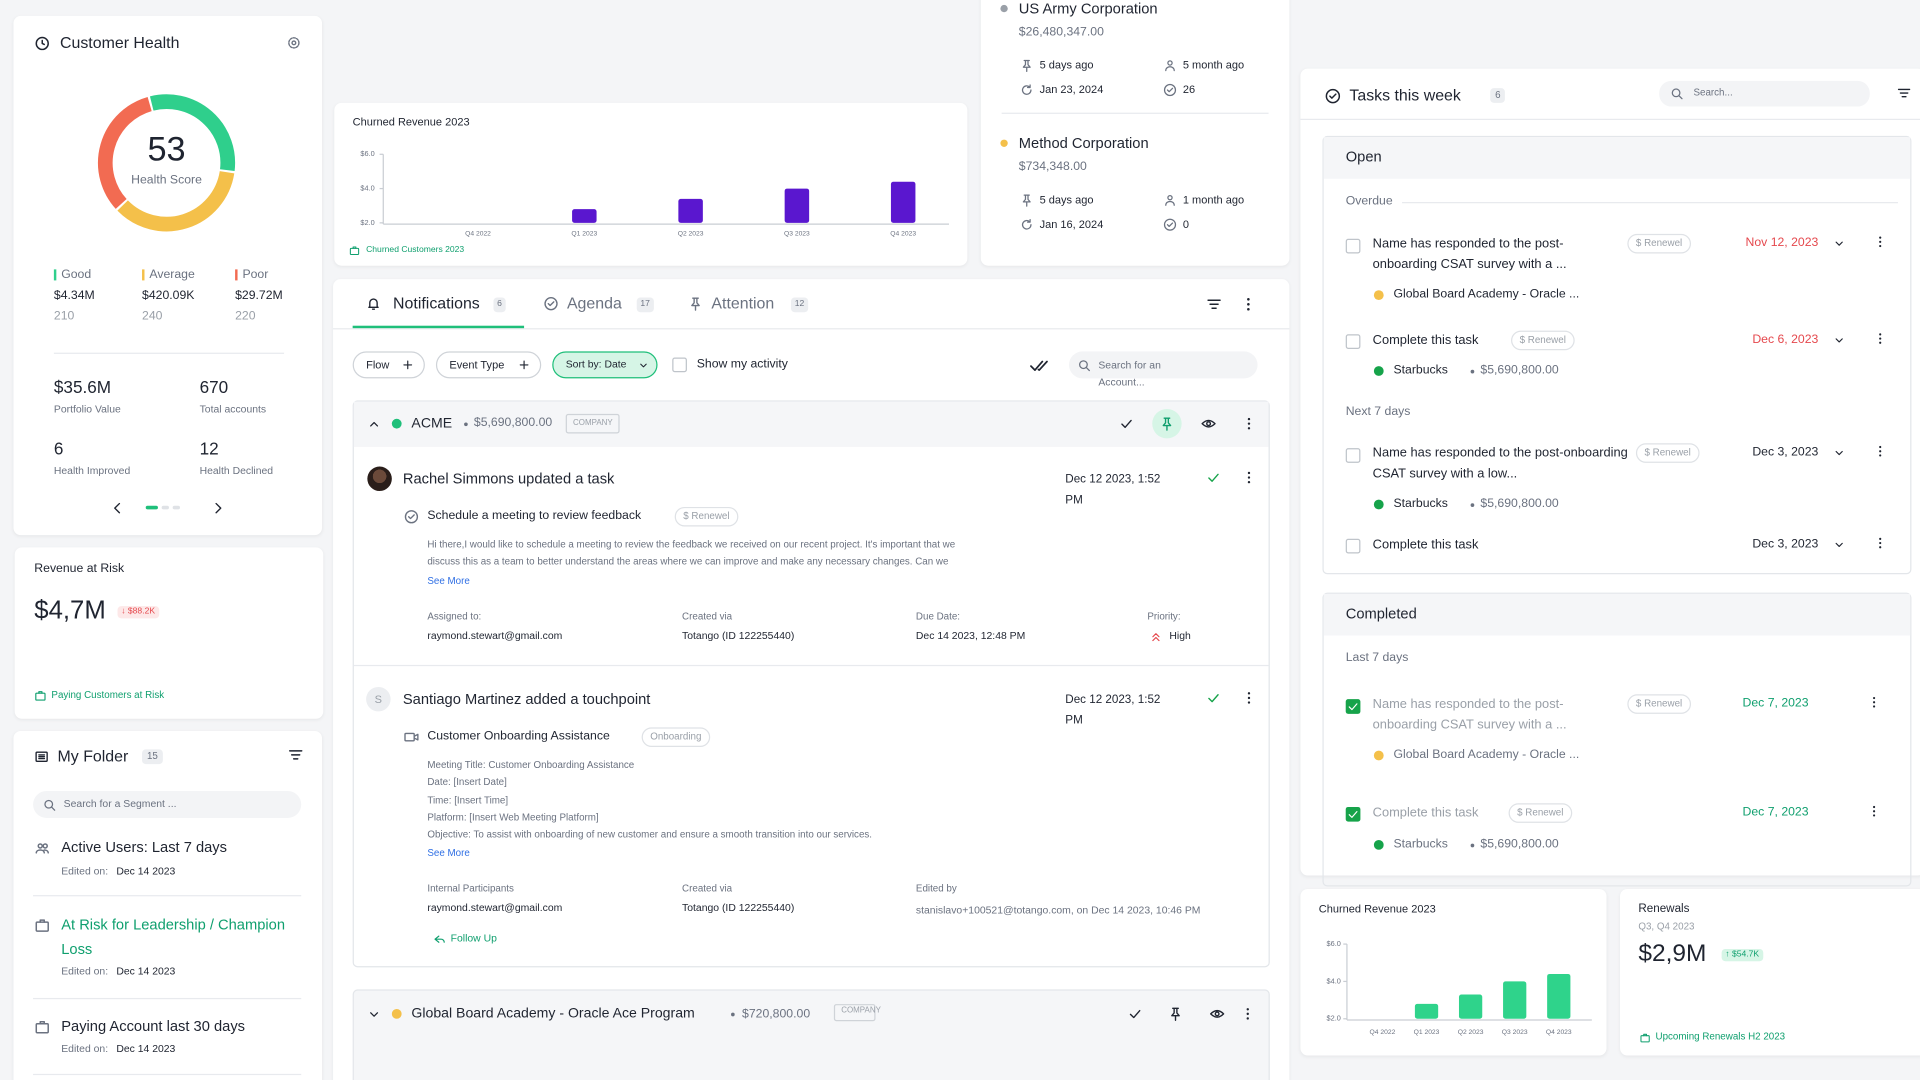 This screenshot has height=1080, width=1920. I want to click on tab-label: Notifications, so click(436, 303).